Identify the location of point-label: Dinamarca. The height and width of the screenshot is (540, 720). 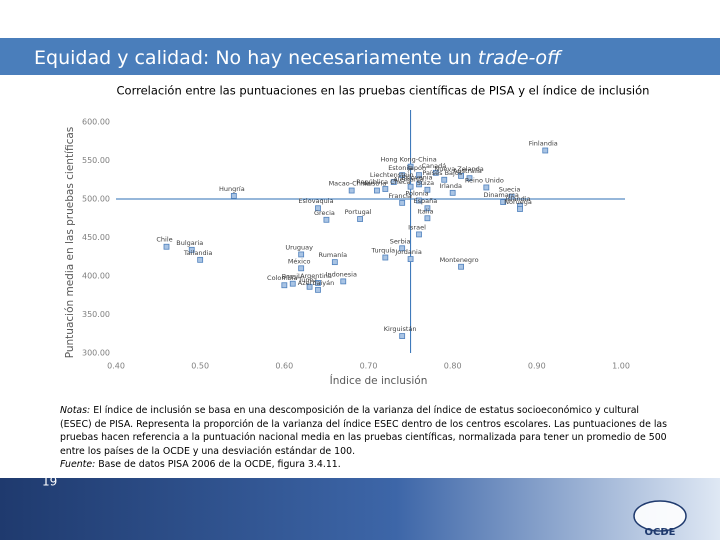
(501, 195).